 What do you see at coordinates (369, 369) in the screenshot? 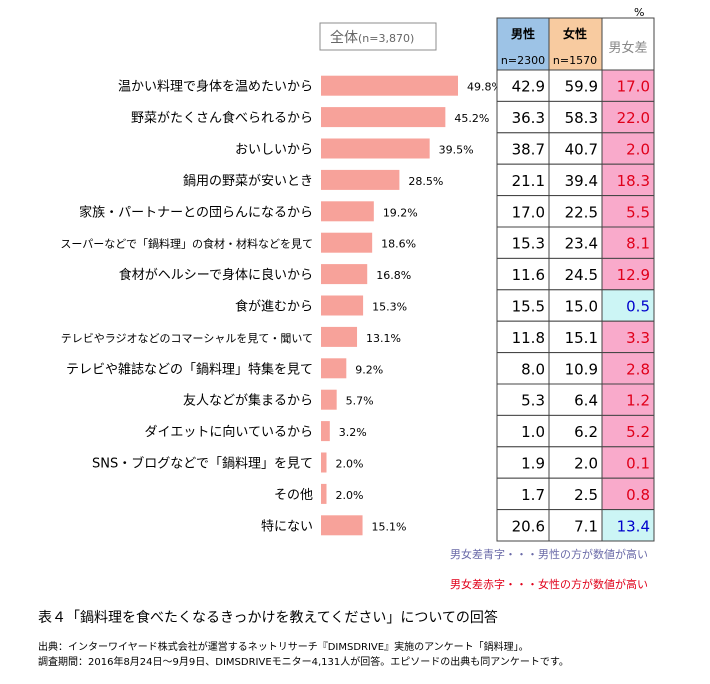
I see `total-value-label: 9.2%` at bounding box center [369, 369].